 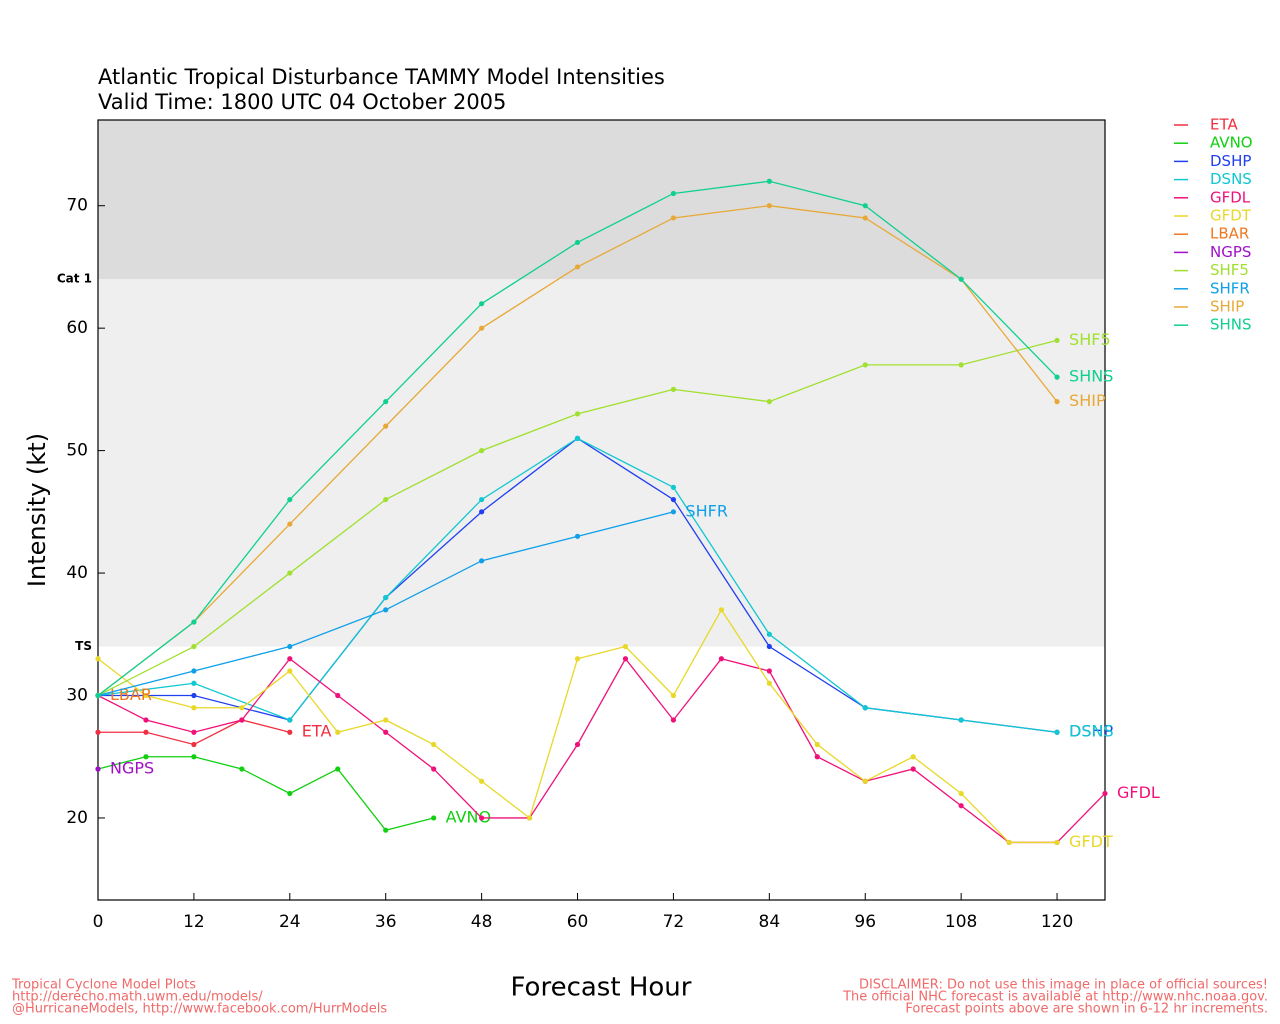 What do you see at coordinates (1231, 179) in the screenshot?
I see `legend-label: DSNS` at bounding box center [1231, 179].